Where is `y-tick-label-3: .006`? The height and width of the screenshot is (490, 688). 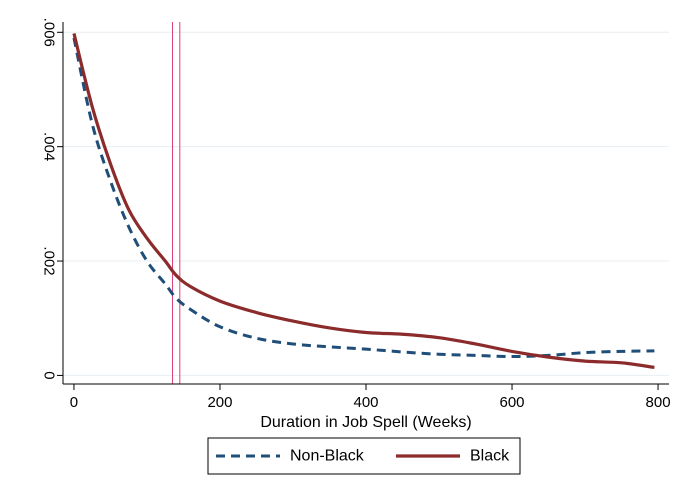 y-tick-label-3: .006 is located at coordinates (49, 32).